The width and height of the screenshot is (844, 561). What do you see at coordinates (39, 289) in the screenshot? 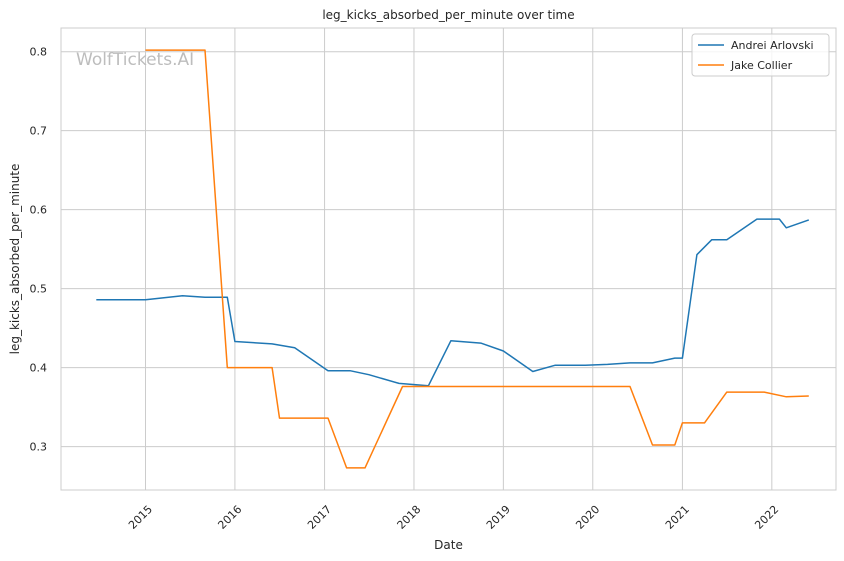
I see `y-tick-label: 0.5` at bounding box center [39, 289].